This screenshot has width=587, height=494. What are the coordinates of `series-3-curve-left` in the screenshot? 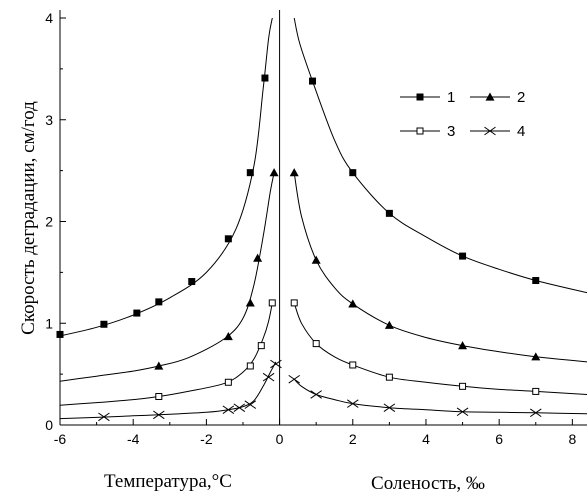 It's located at (166, 354).